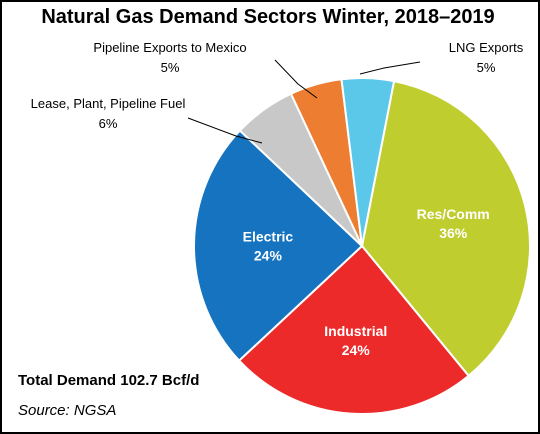 This screenshot has height=434, width=540. What do you see at coordinates (169, 47) in the screenshot?
I see `slice-name-pipeline-exports-to-mexico: Pipeline Exports to Mexico` at bounding box center [169, 47].